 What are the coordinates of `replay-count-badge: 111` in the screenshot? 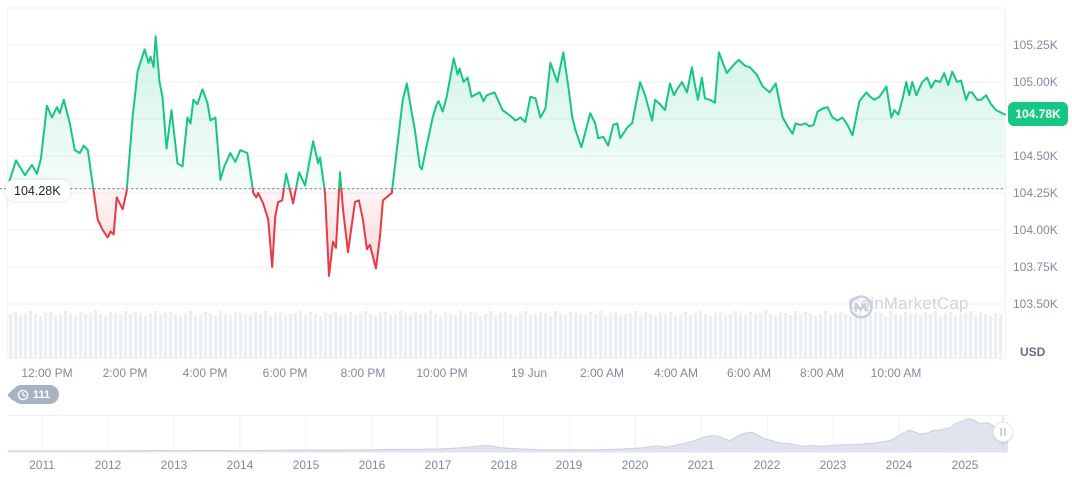 It's located at (36, 394).